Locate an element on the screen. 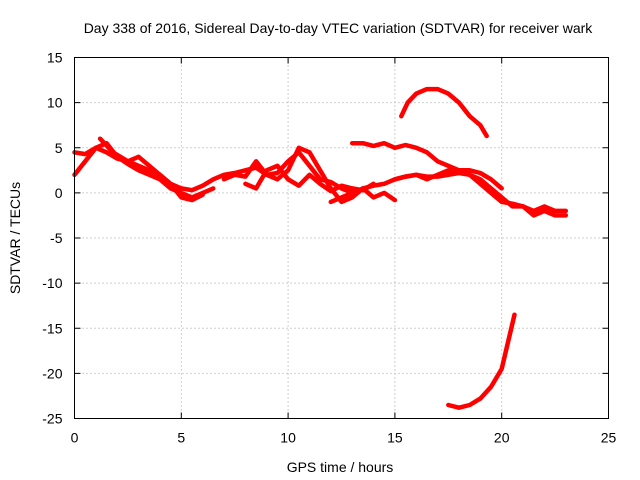 The image size is (640, 480). satellite-track-d-line is located at coordinates (309, 175).